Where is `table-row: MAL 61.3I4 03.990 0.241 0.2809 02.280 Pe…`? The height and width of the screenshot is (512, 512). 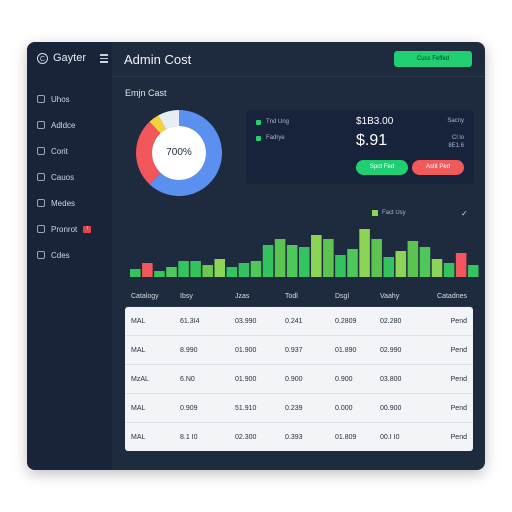 table-row: MAL 61.3I4 03.990 0.241 0.2809 02.280 Pe… is located at coordinates (299, 321).